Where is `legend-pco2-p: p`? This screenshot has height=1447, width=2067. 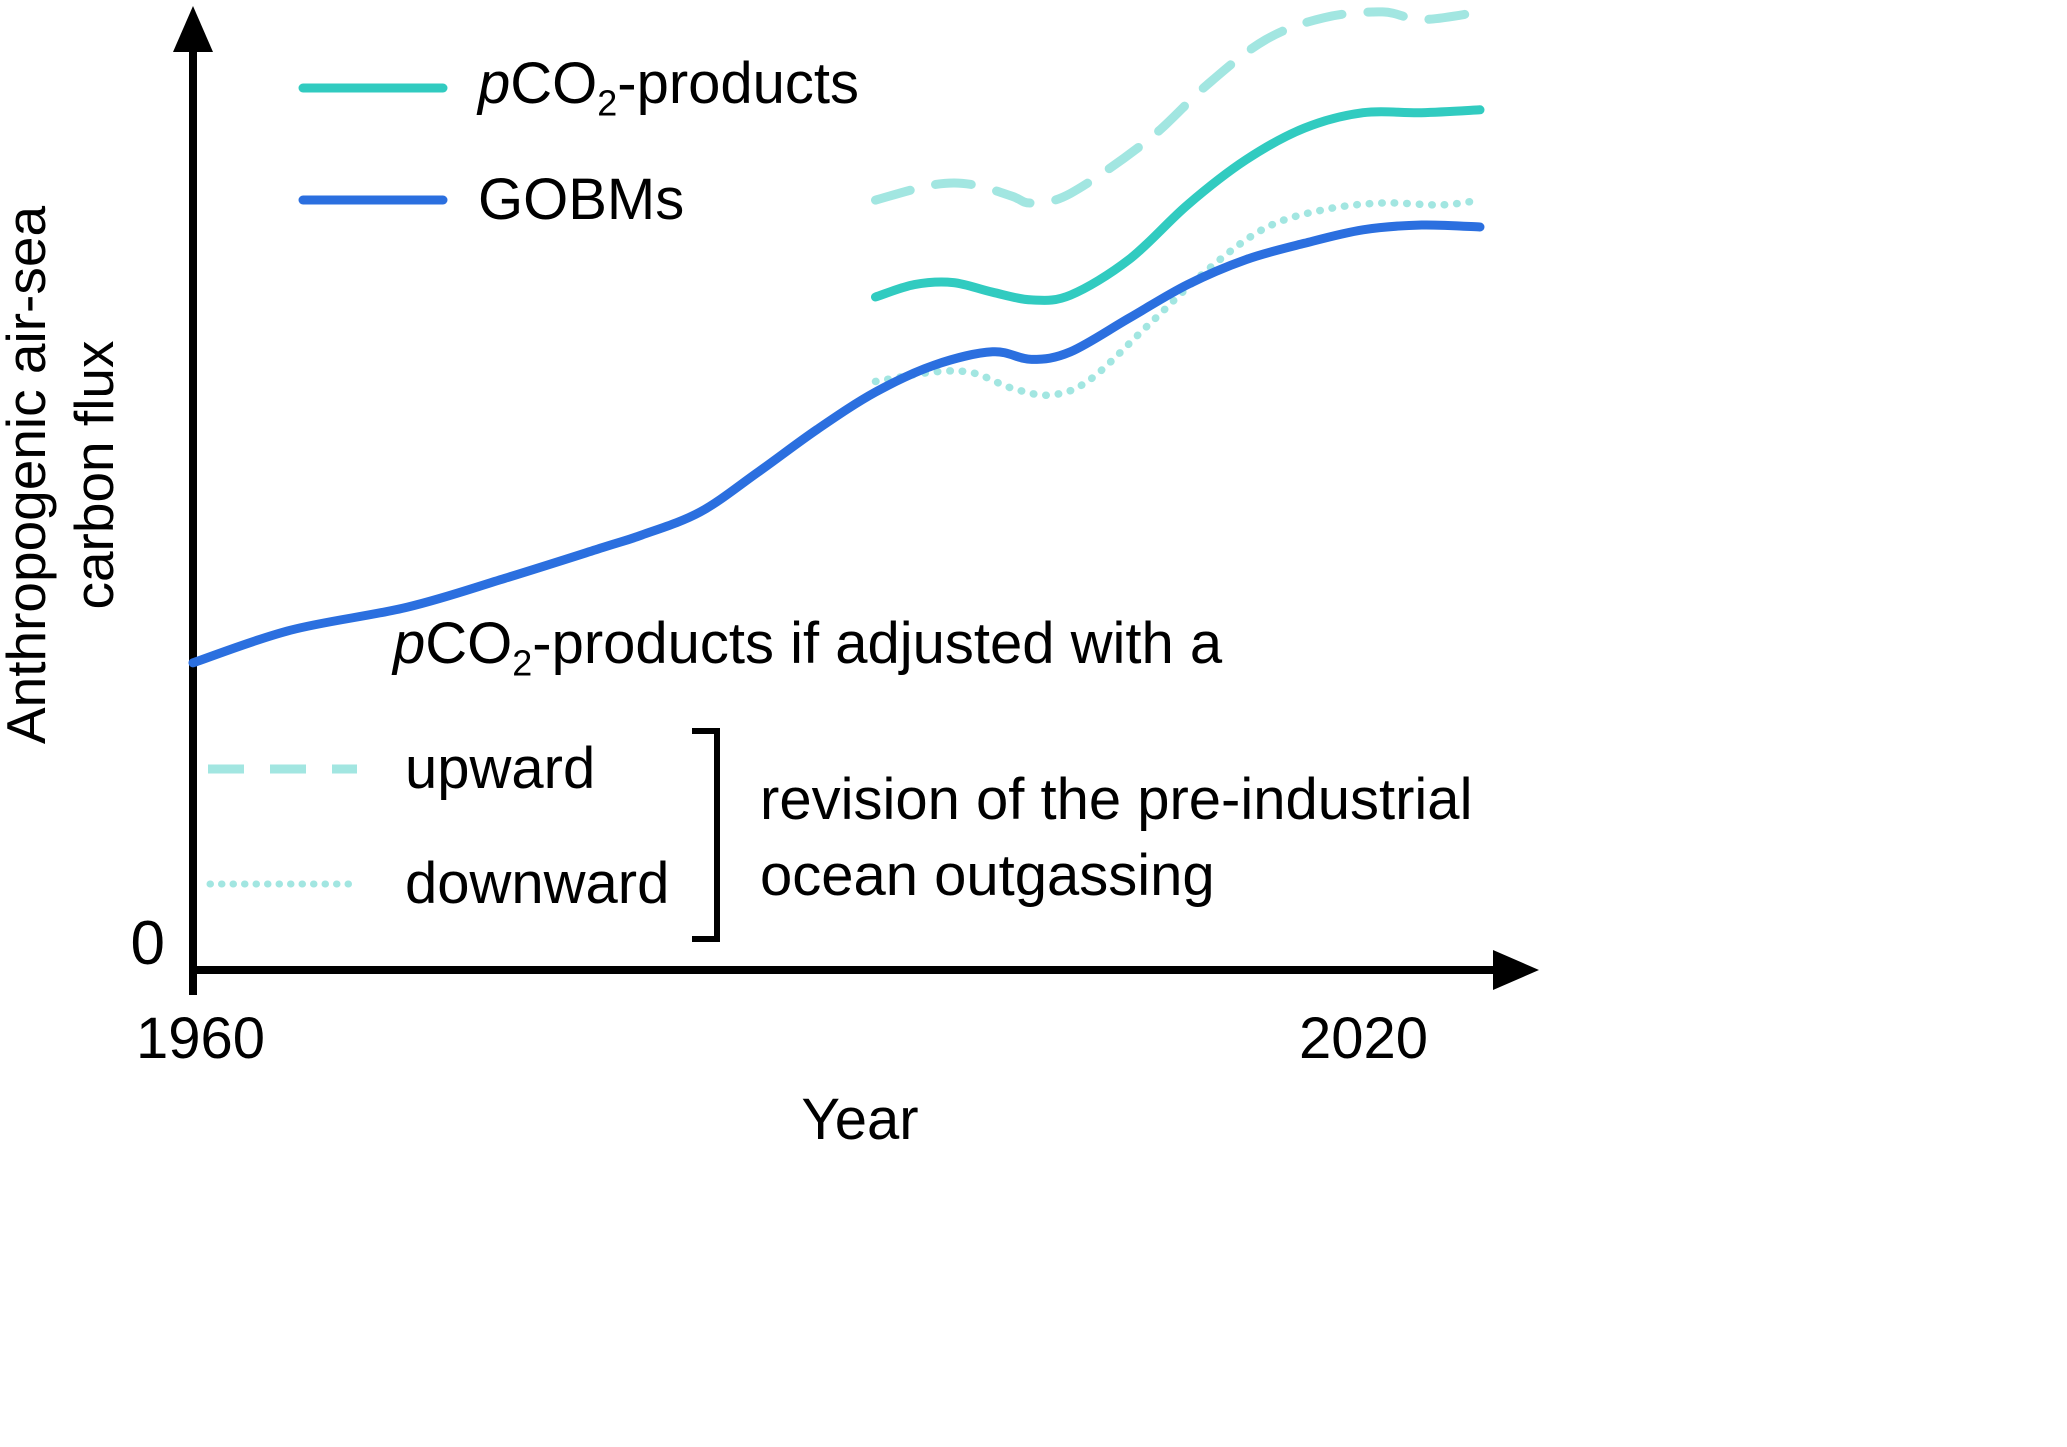
legend-pco2-p: p is located at coordinates (494, 83).